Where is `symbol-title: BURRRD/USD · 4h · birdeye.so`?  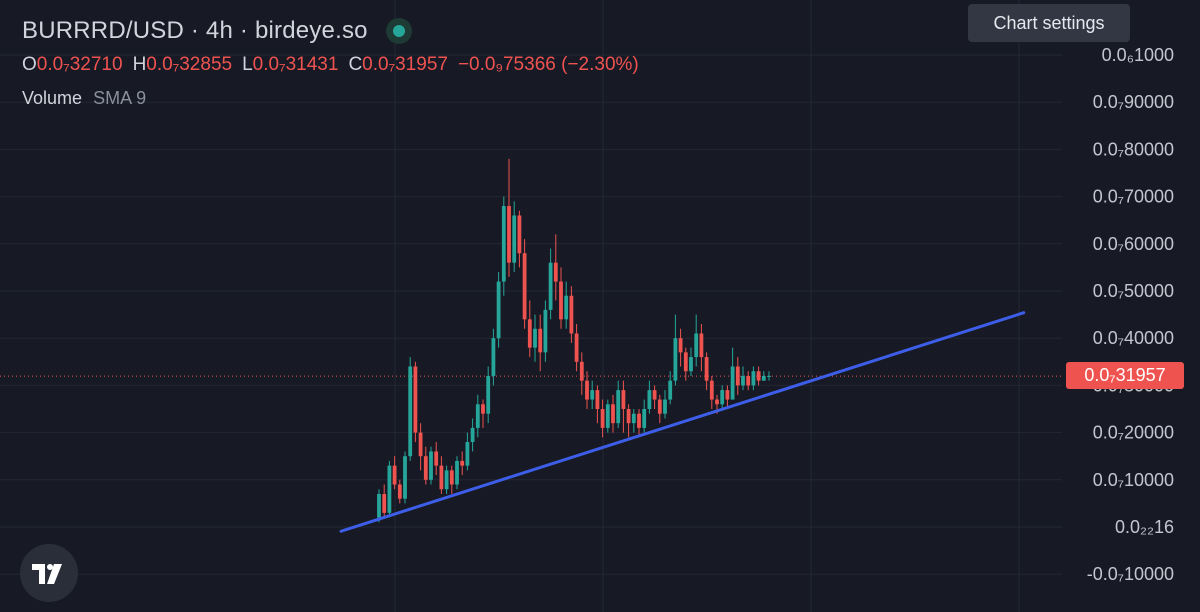
symbol-title: BURRRD/USD · 4h · birdeye.so is located at coordinates (195, 30).